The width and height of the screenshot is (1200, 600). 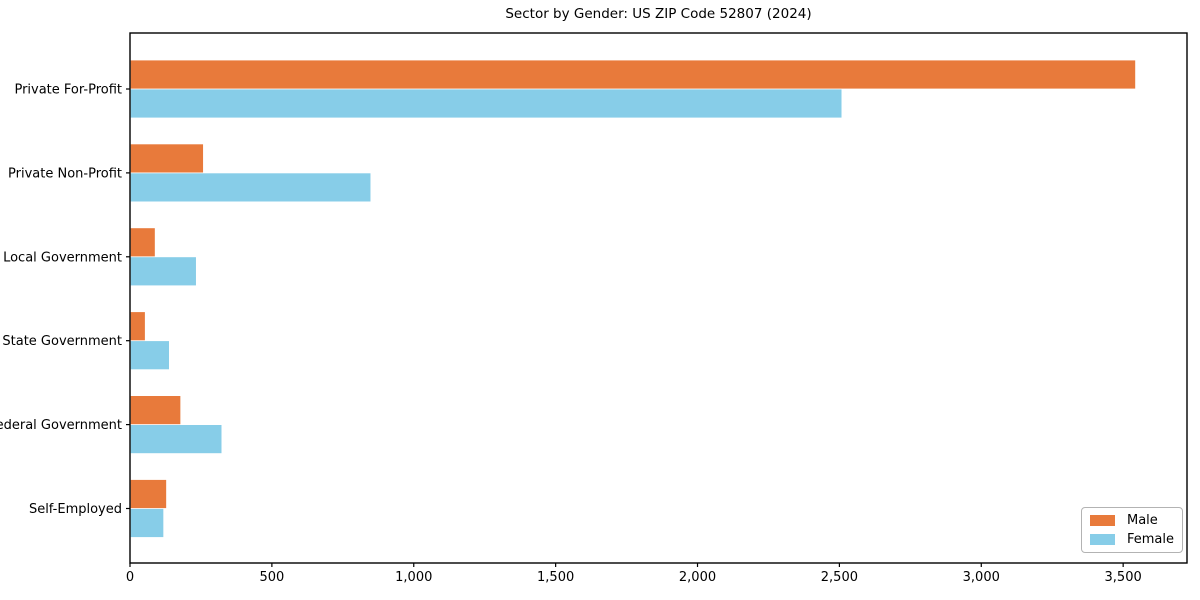 I want to click on legend-label-female: Female, so click(x=1150, y=539).